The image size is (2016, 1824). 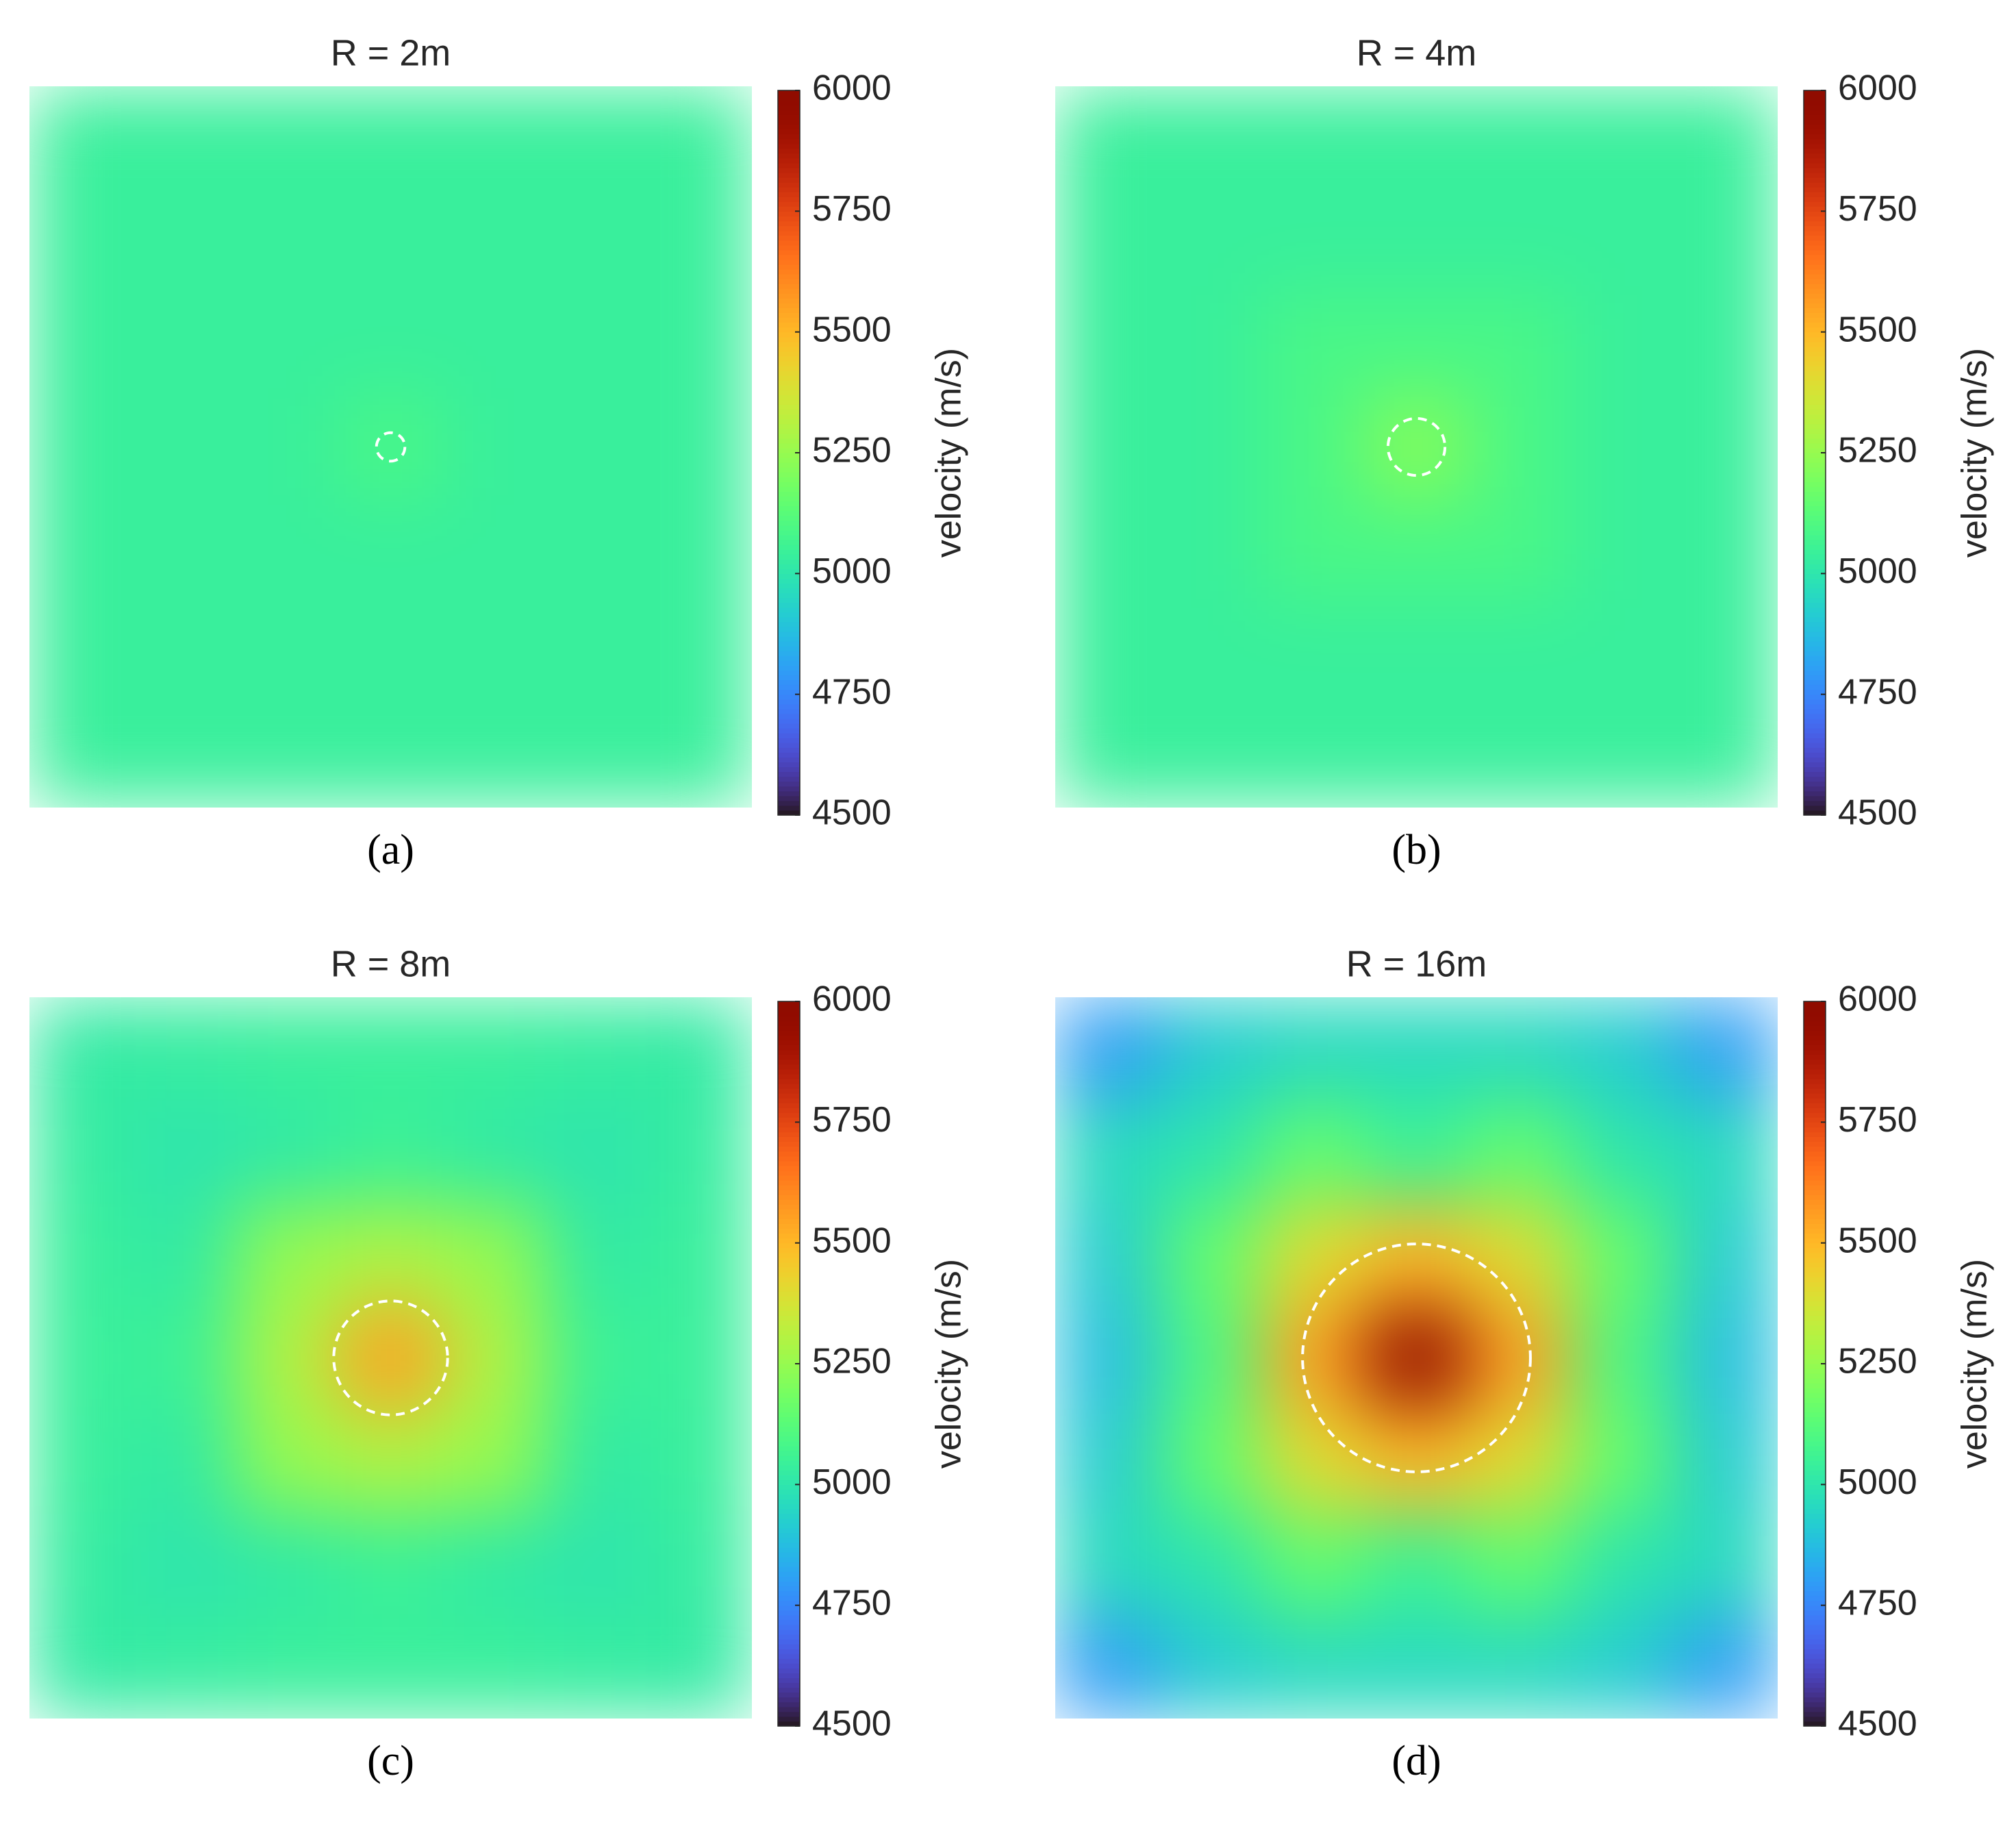 I want to click on colorbar-label: velocity (m/s), so click(x=1975, y=1364).